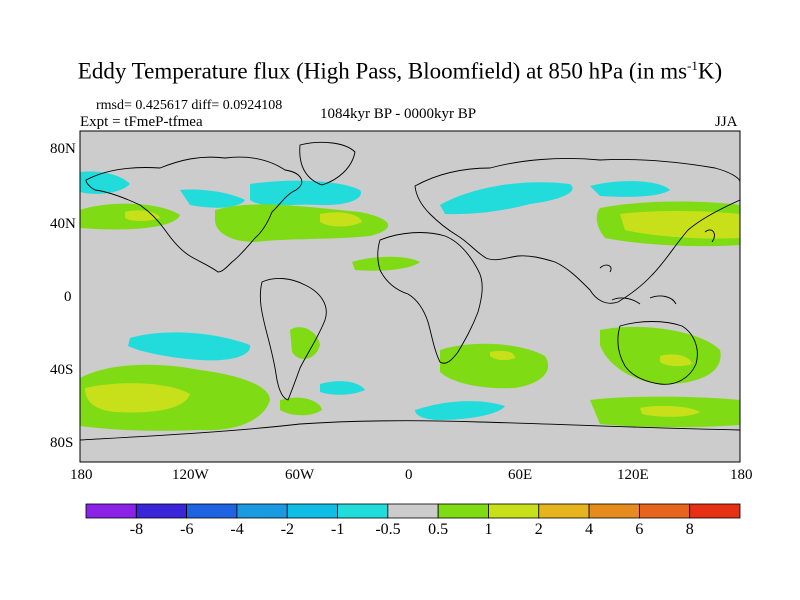 Image resolution: width=800 pixels, height=600 pixels. Describe the element at coordinates (398, 114) in the screenshot. I see `period-label: 1084kyr BP - 0000kyr BP` at that location.